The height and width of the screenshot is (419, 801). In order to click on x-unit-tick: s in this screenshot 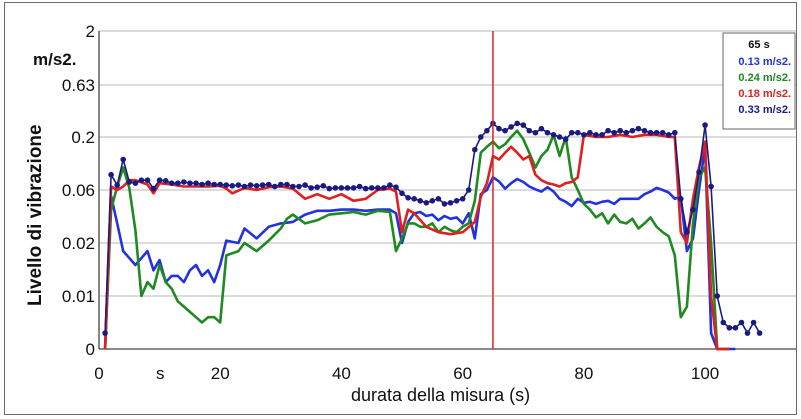, I will do `click(160, 373)`.